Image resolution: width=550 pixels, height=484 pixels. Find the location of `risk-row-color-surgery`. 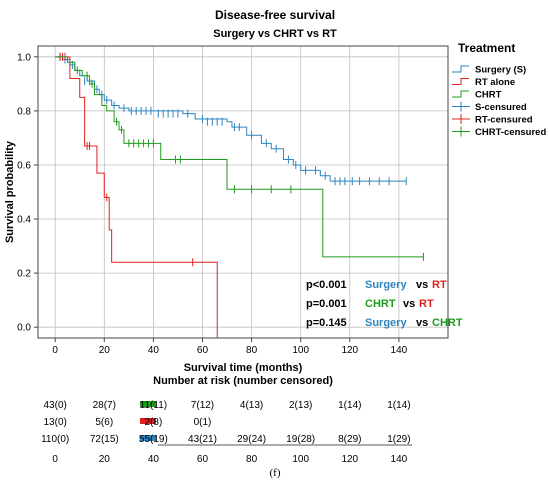

risk-row-color-surgery is located at coordinates (148, 438).